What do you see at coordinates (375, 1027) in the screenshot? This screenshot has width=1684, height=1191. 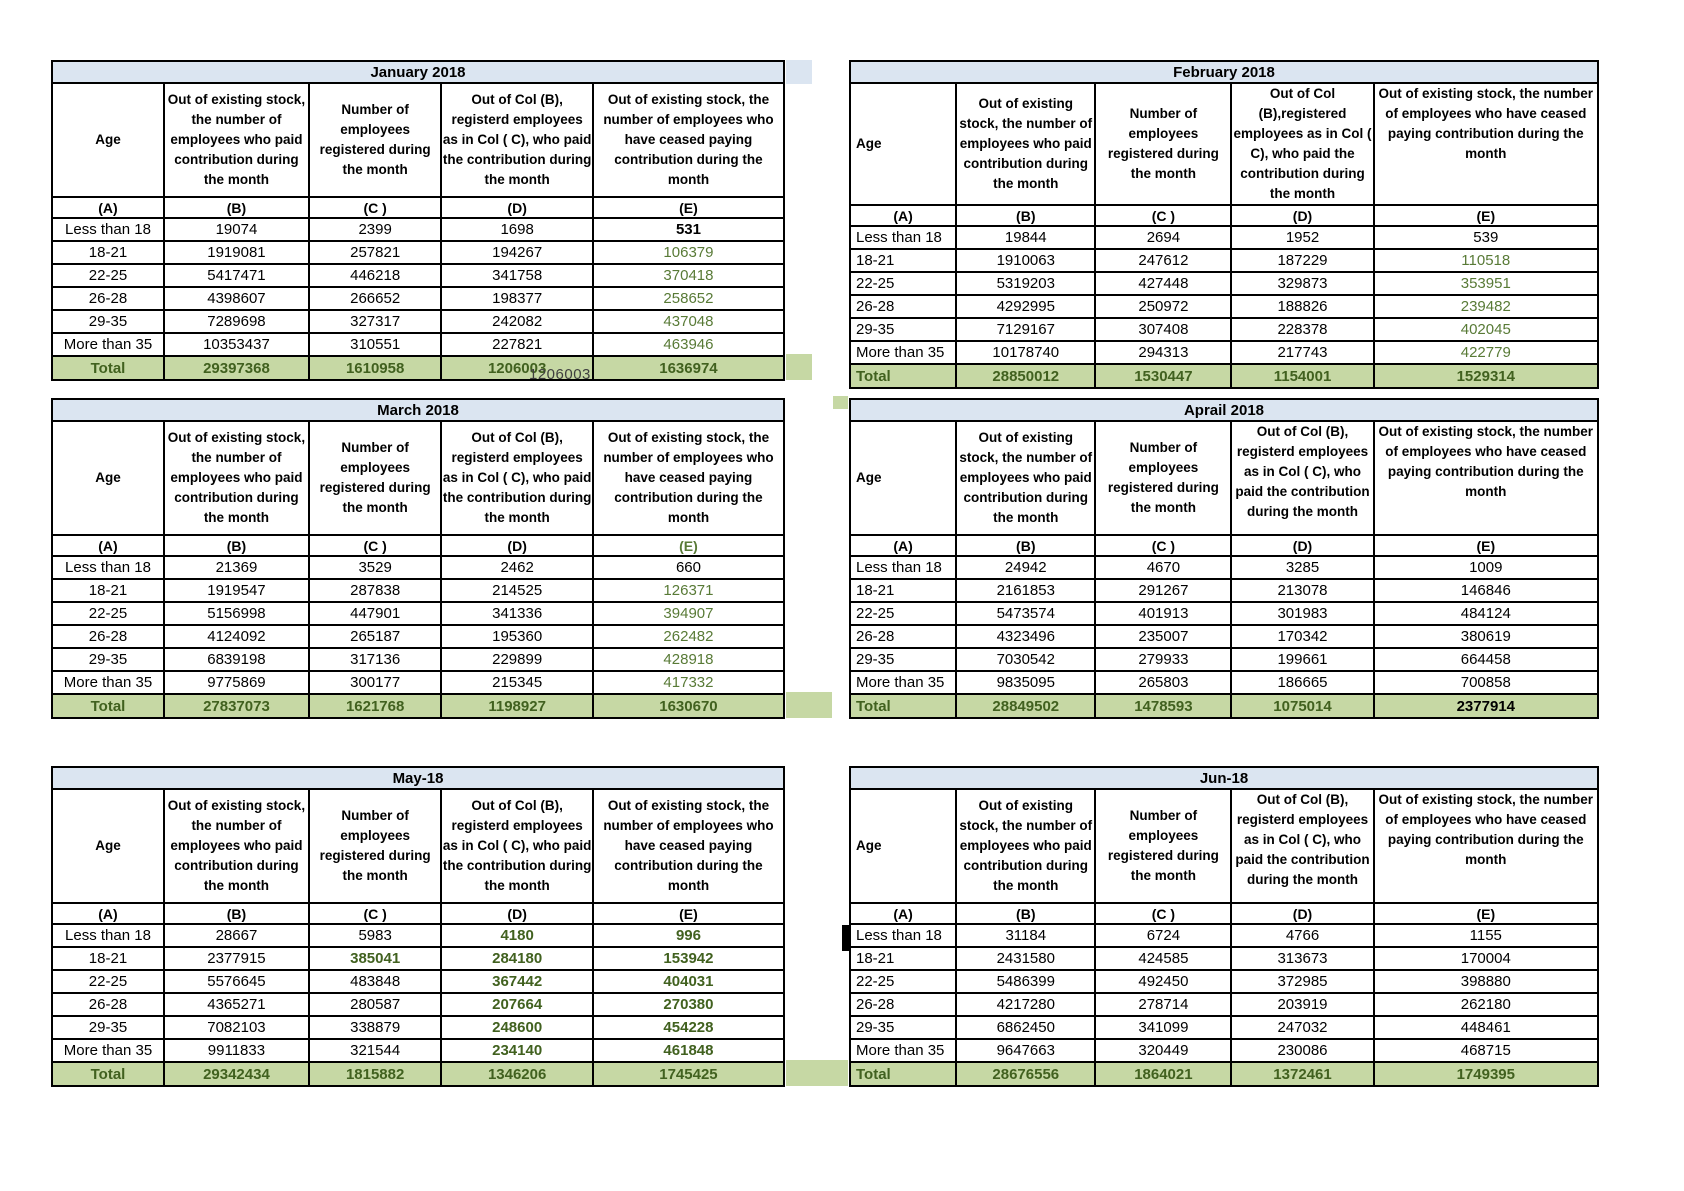 I see `value-cell: 338879` at bounding box center [375, 1027].